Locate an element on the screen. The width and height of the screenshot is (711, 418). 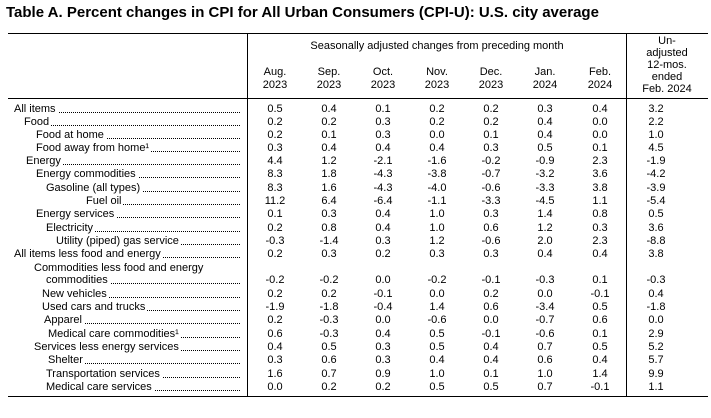
row-label-text: Commodities less food and energy is located at coordinates (120, 268).